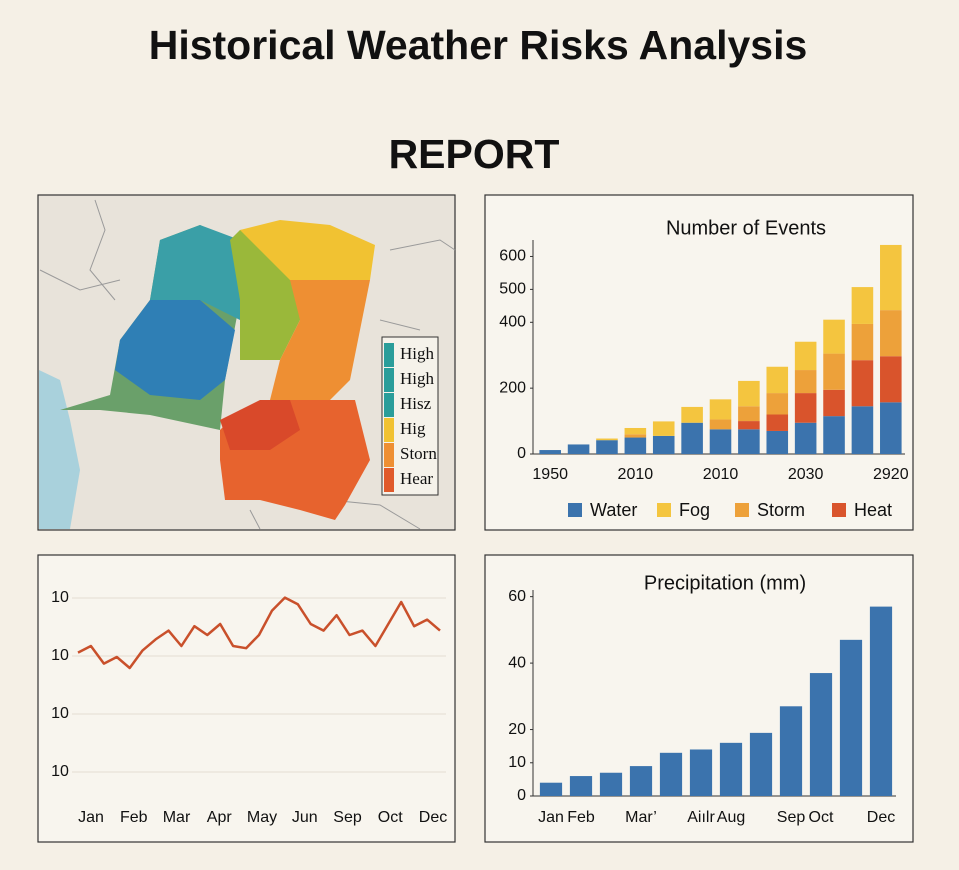  What do you see at coordinates (725, 583) in the screenshot?
I see `chart-title: Precipitation (mm)` at bounding box center [725, 583].